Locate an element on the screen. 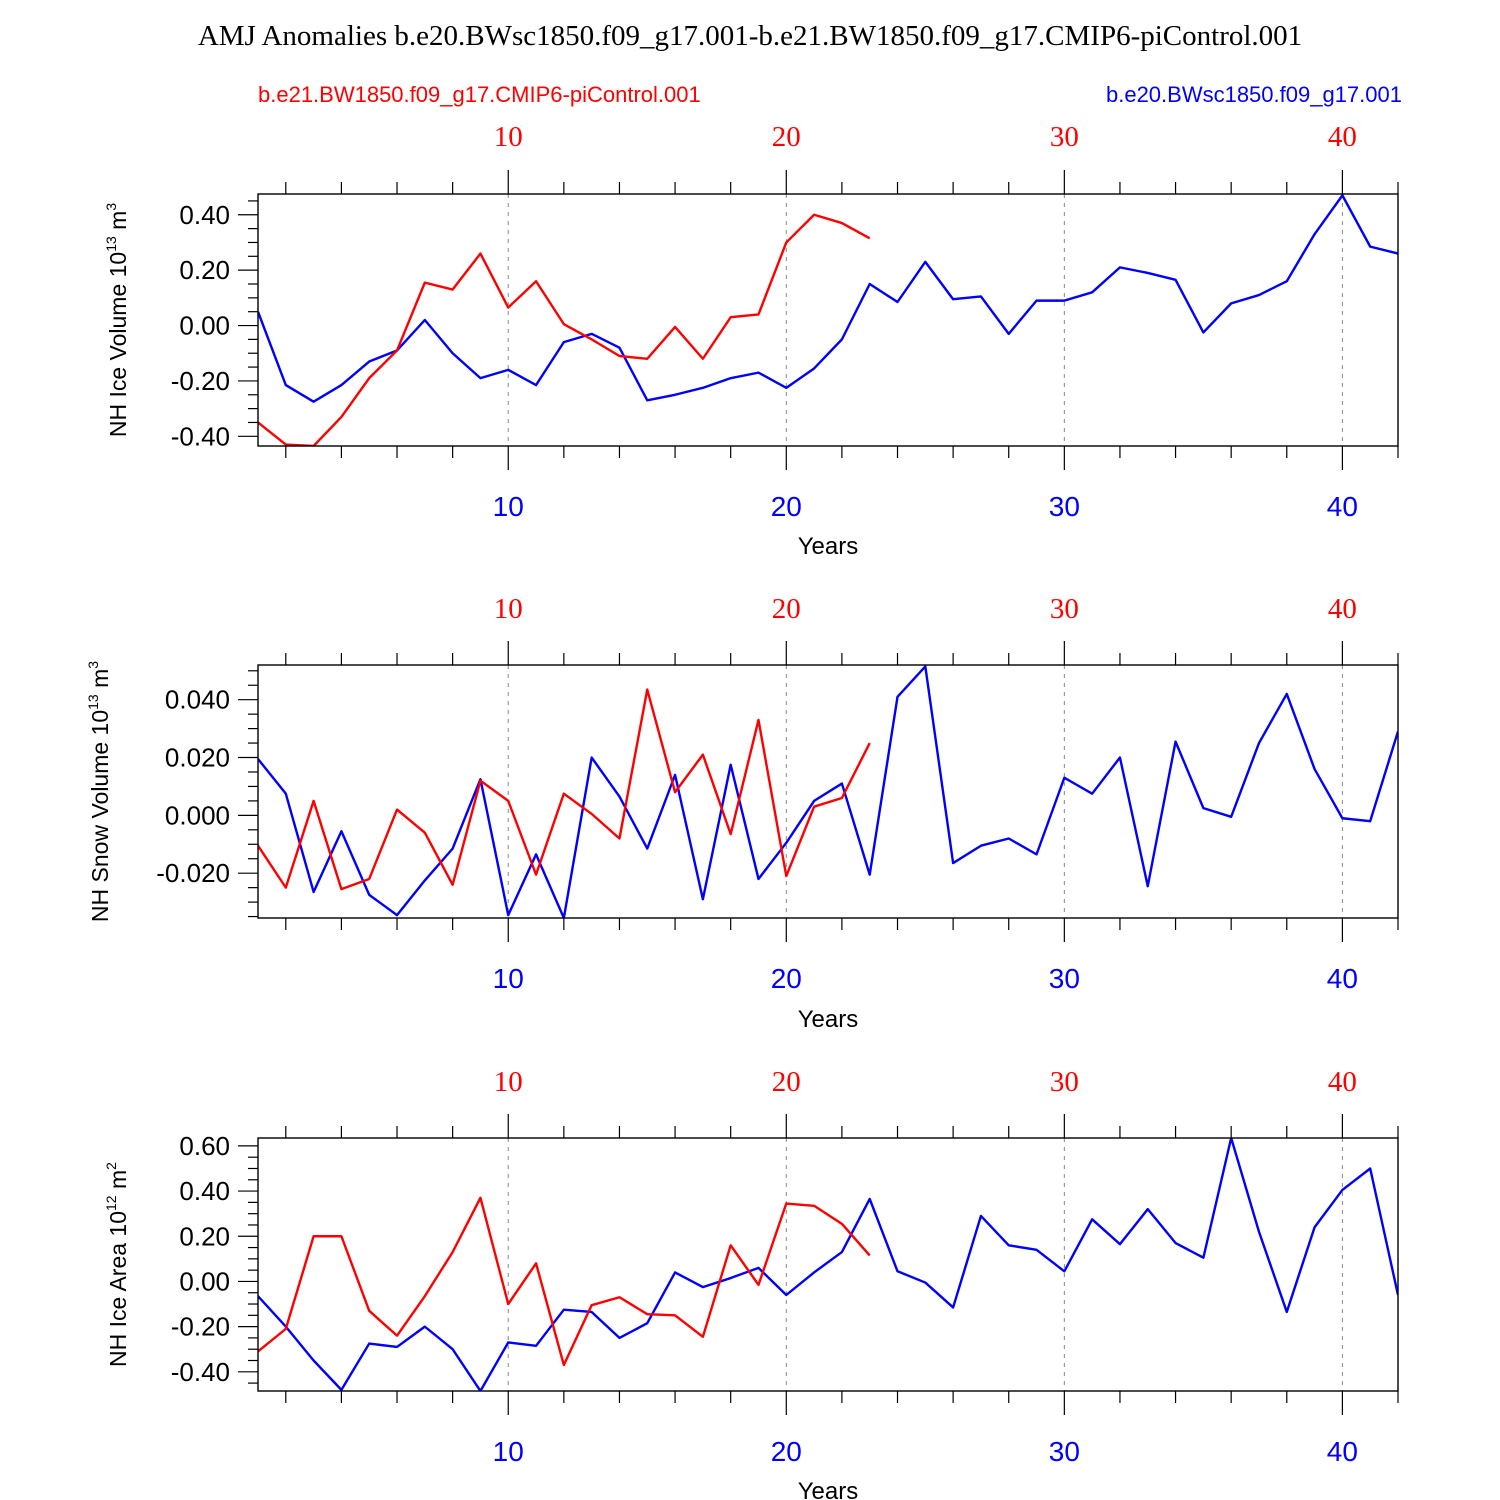 The height and width of the screenshot is (1500, 1500). y-tick-label: 0.60 is located at coordinates (204, 1146).